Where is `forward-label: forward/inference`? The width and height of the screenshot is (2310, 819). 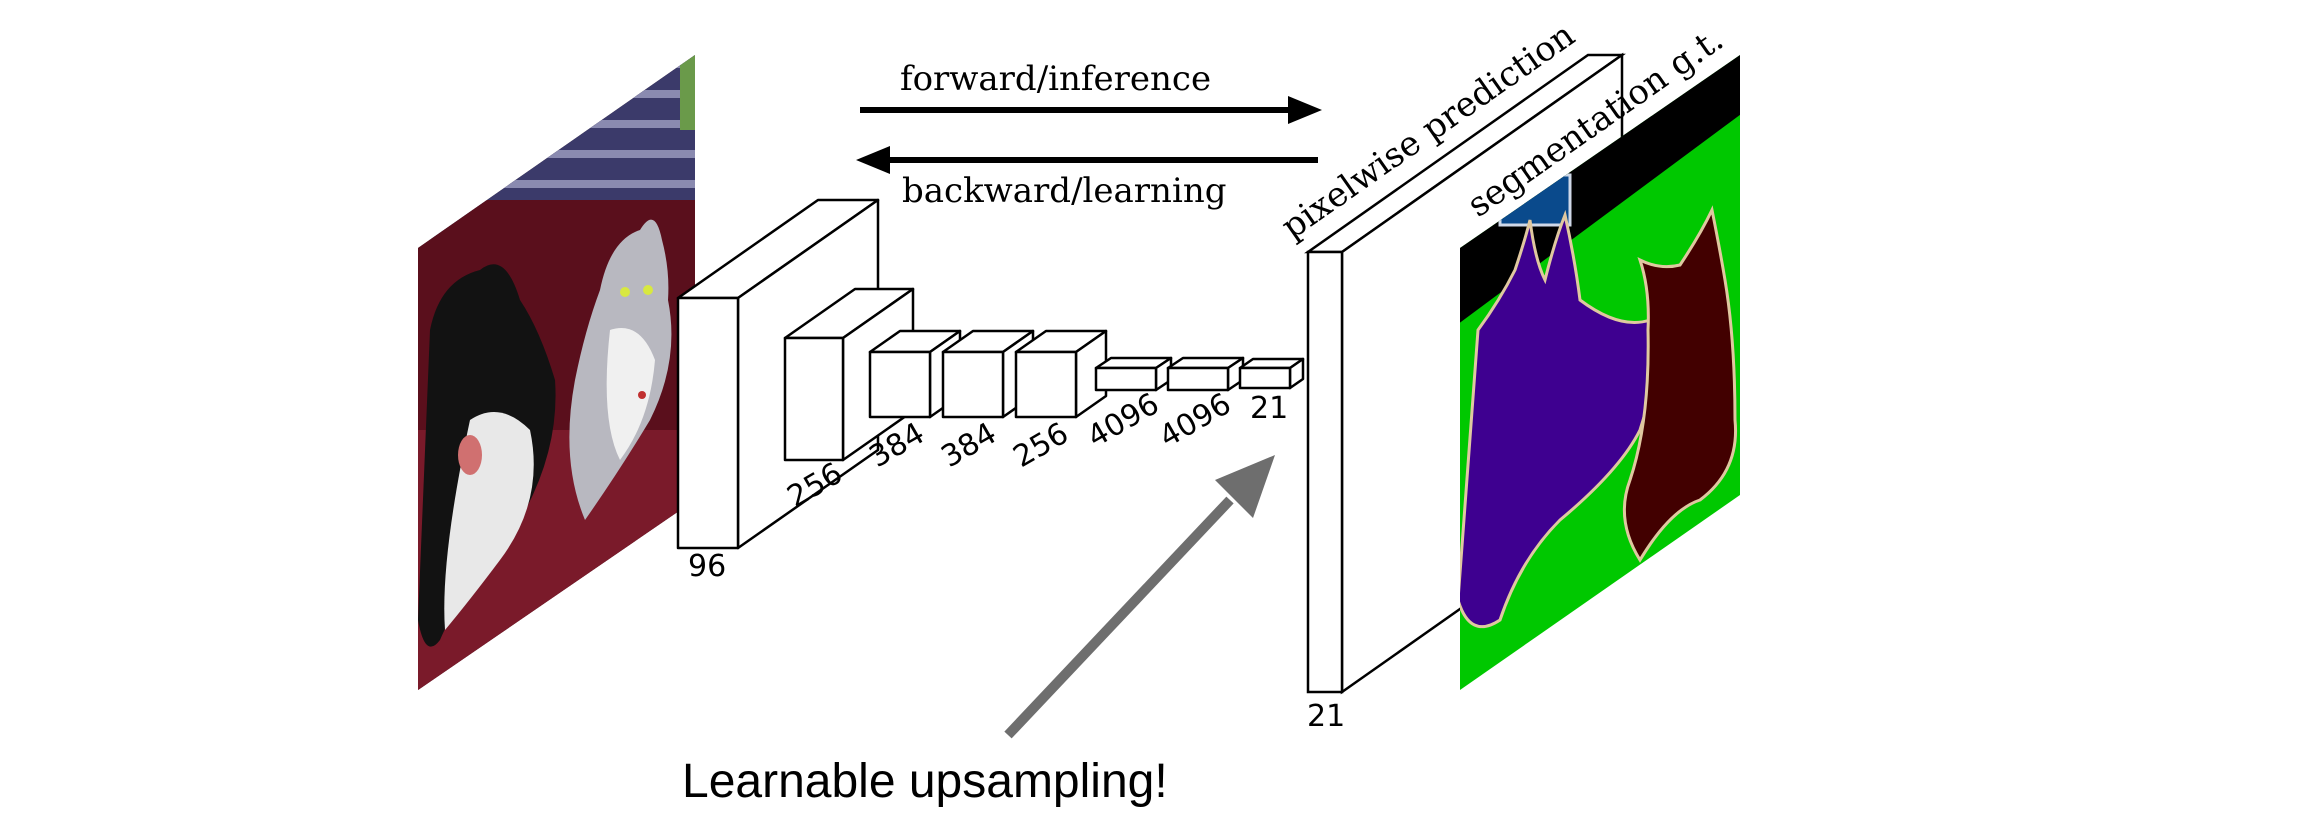 forward-label: forward/inference is located at coordinates (1055, 79).